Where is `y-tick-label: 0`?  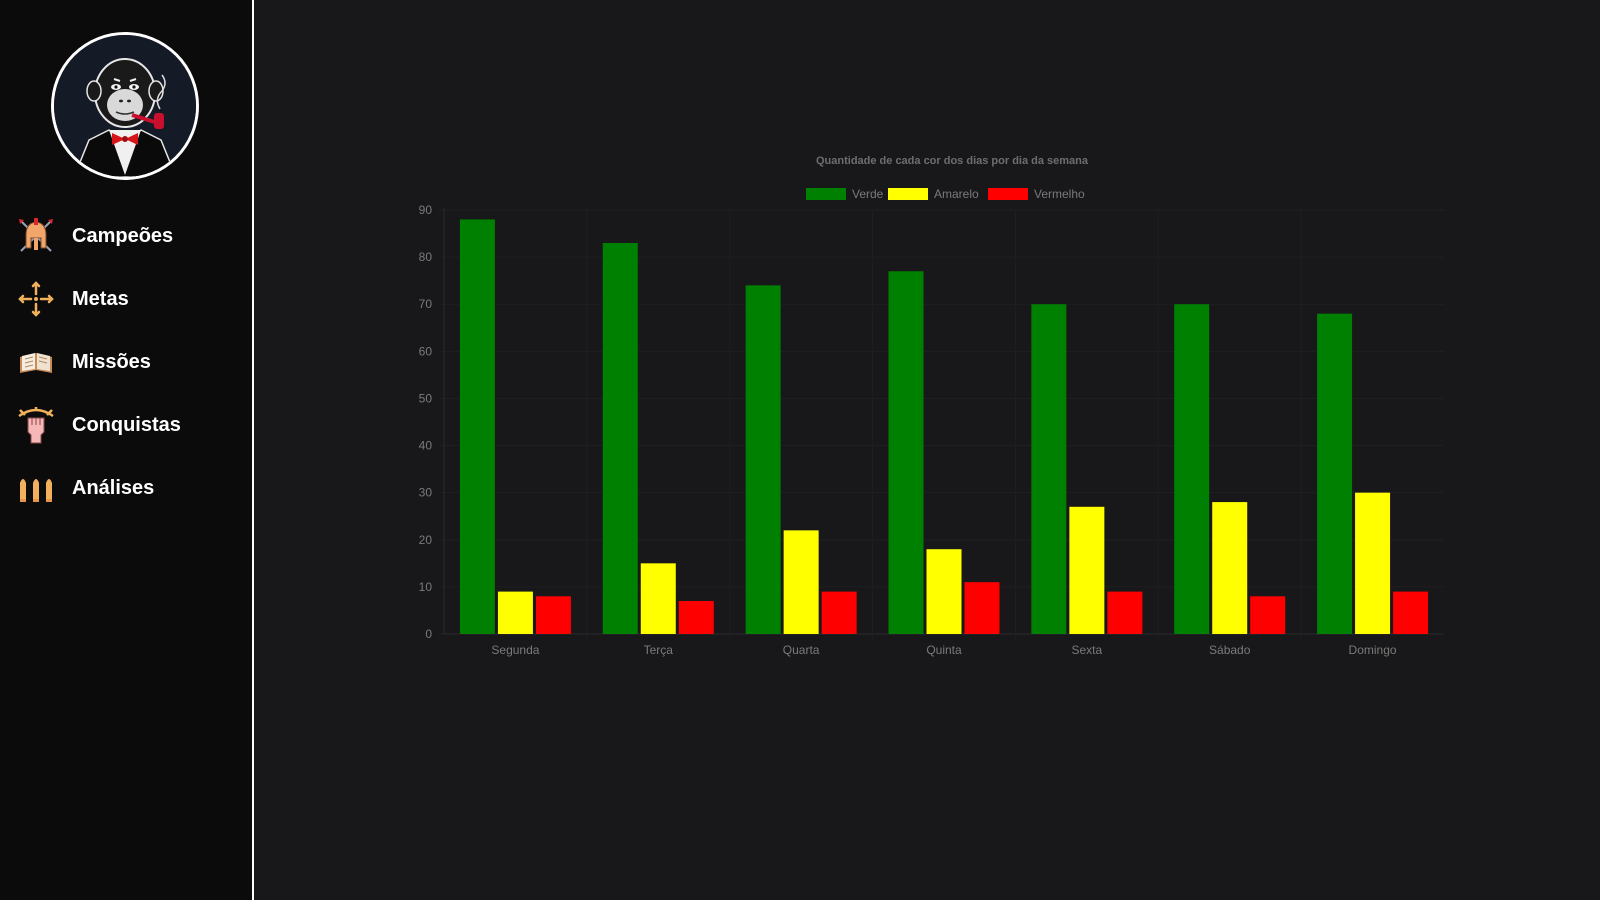
y-tick-label: 0 is located at coordinates (428, 634).